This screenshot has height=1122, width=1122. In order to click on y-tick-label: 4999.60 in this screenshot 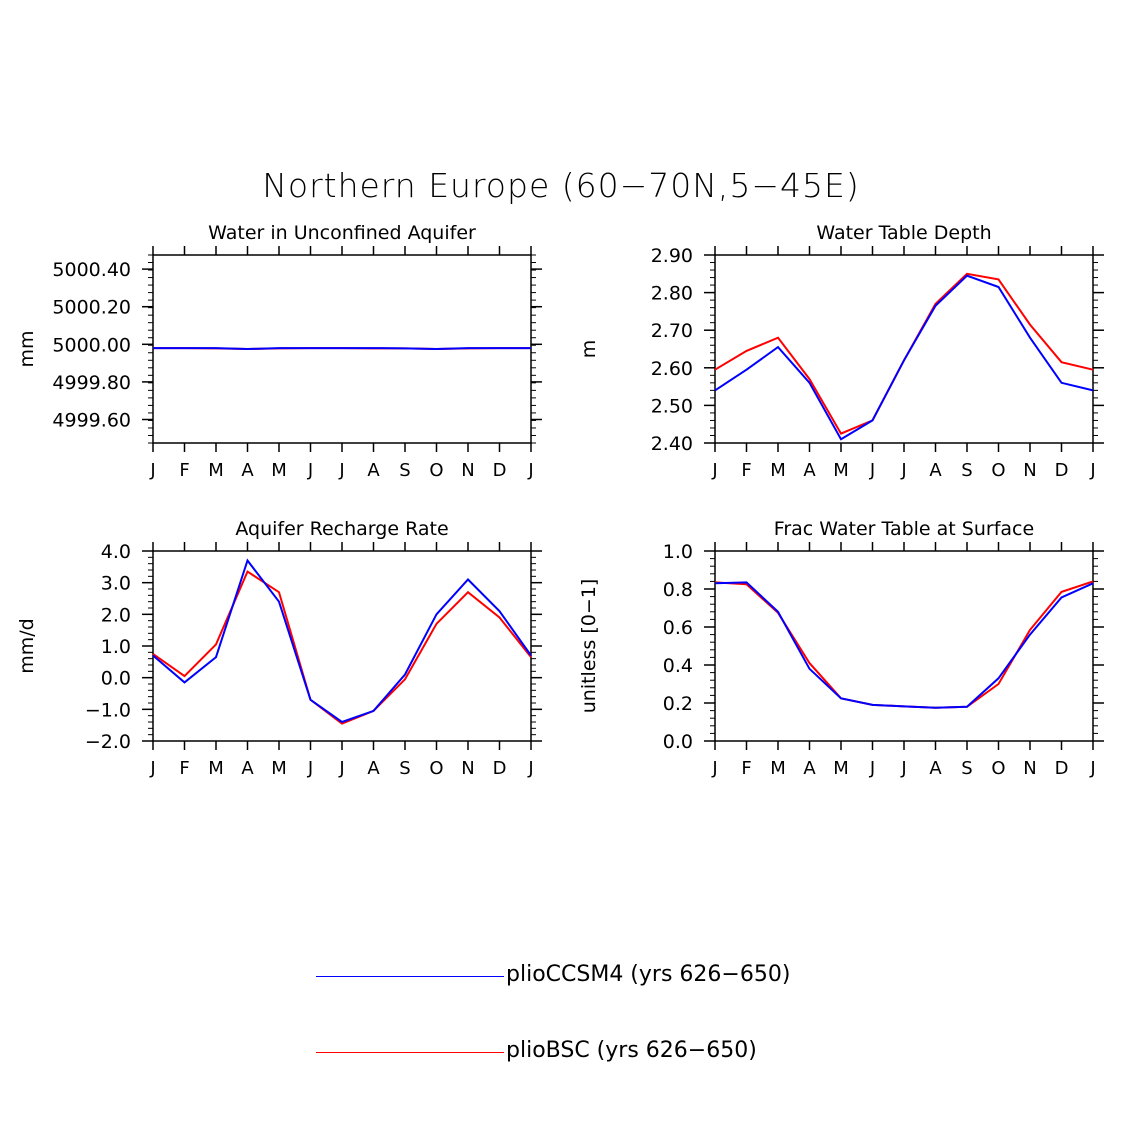, I will do `click(91, 421)`.